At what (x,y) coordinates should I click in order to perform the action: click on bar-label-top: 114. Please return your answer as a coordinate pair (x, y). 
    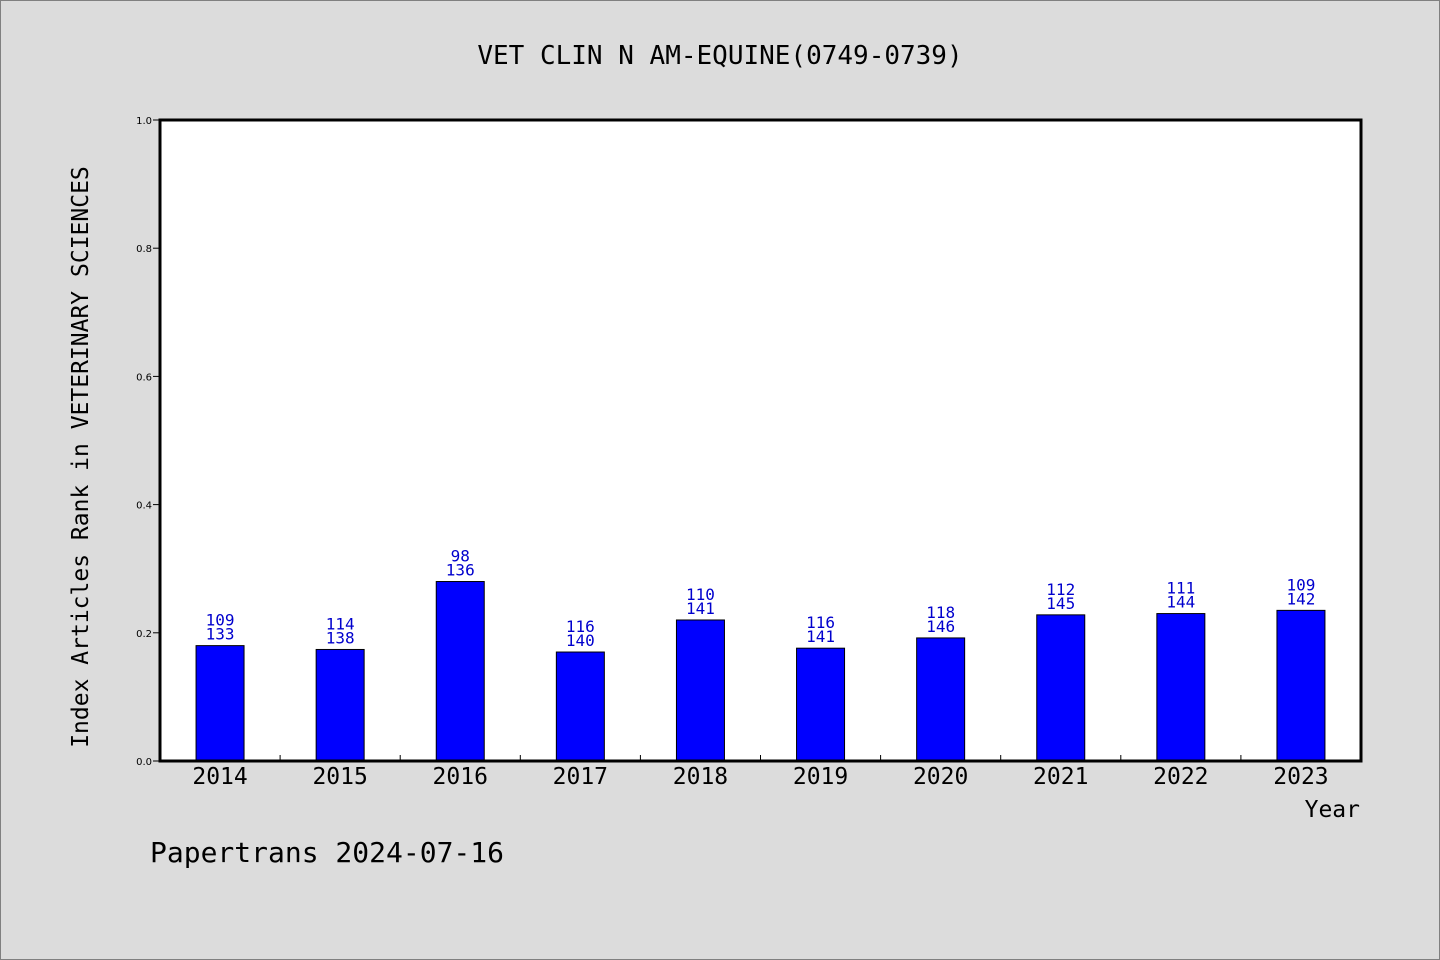
    Looking at the image, I should click on (340, 623).